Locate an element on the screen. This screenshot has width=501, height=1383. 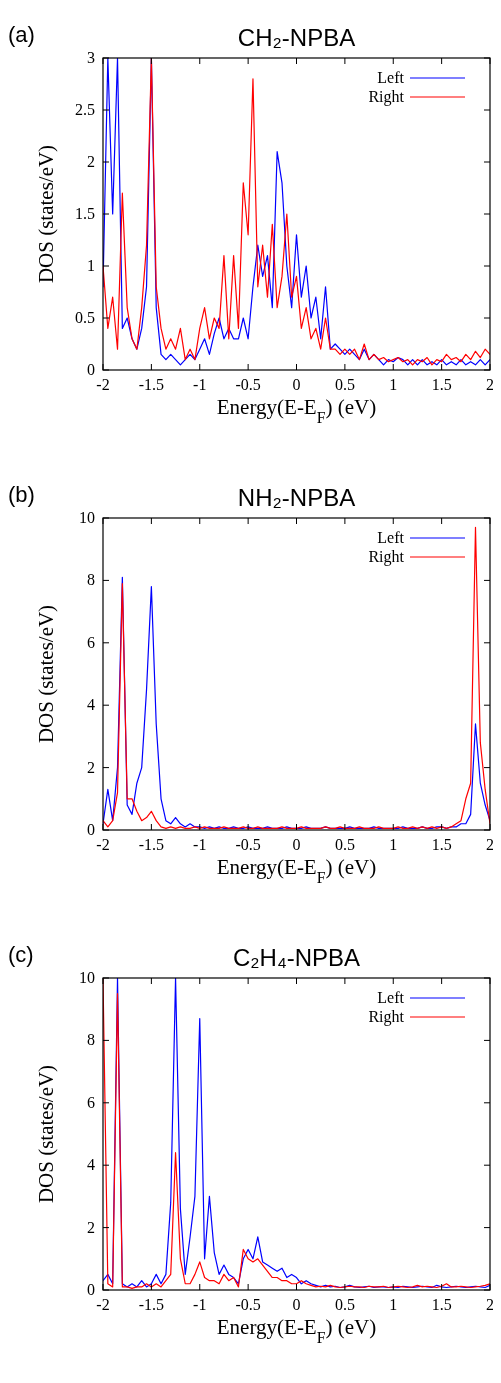
y-tick-label: 1.5 is located at coordinates (85, 213).